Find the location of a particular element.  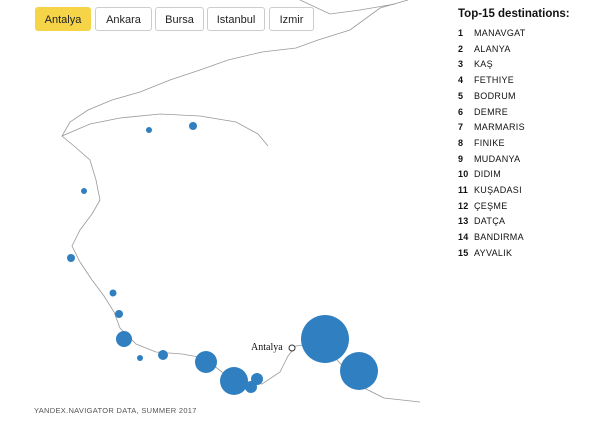

city-label: Antalya is located at coordinates (267, 347).